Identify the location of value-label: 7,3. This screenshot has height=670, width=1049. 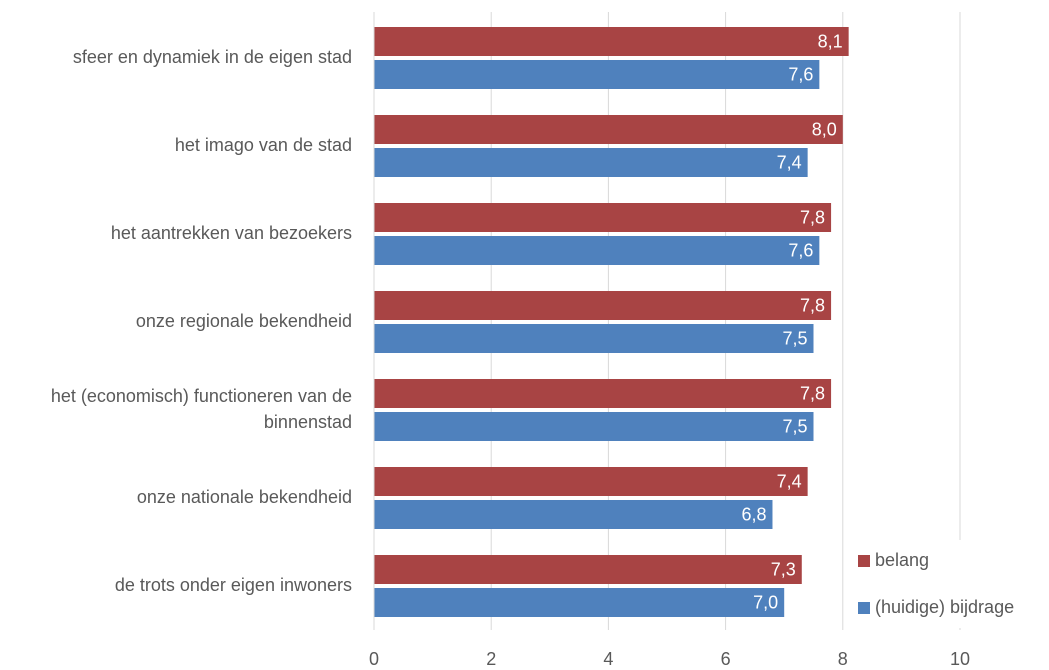
(783, 569).